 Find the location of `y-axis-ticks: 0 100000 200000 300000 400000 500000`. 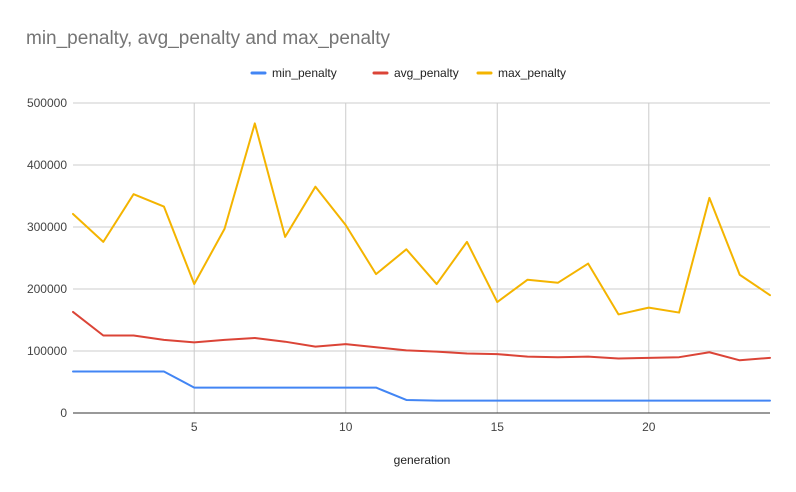

y-axis-ticks: 0 100000 200000 300000 400000 500000 is located at coordinates (47, 258).